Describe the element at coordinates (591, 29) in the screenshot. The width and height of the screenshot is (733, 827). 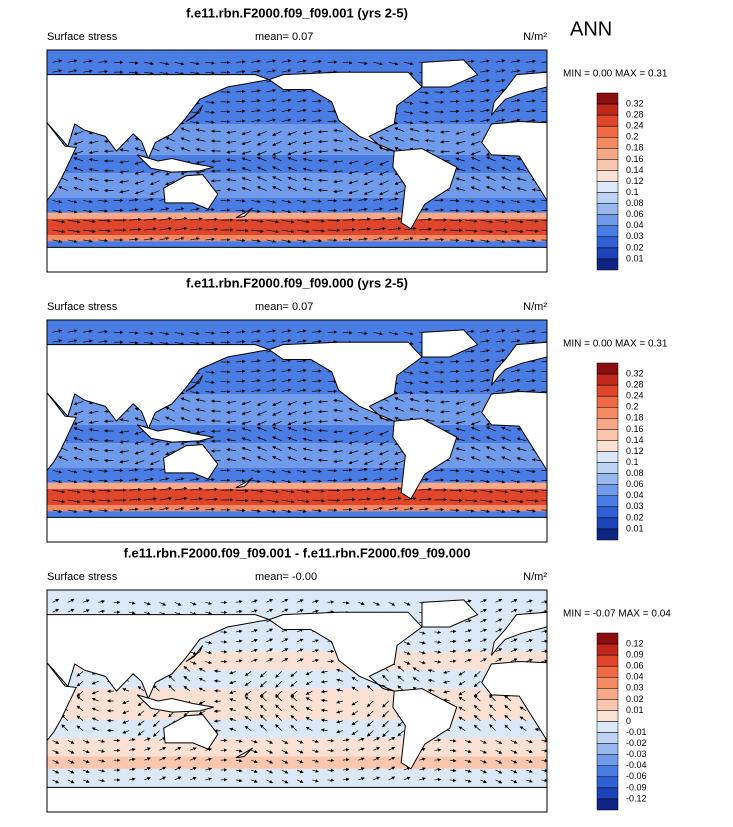
I see `season-label: ANN` at that location.